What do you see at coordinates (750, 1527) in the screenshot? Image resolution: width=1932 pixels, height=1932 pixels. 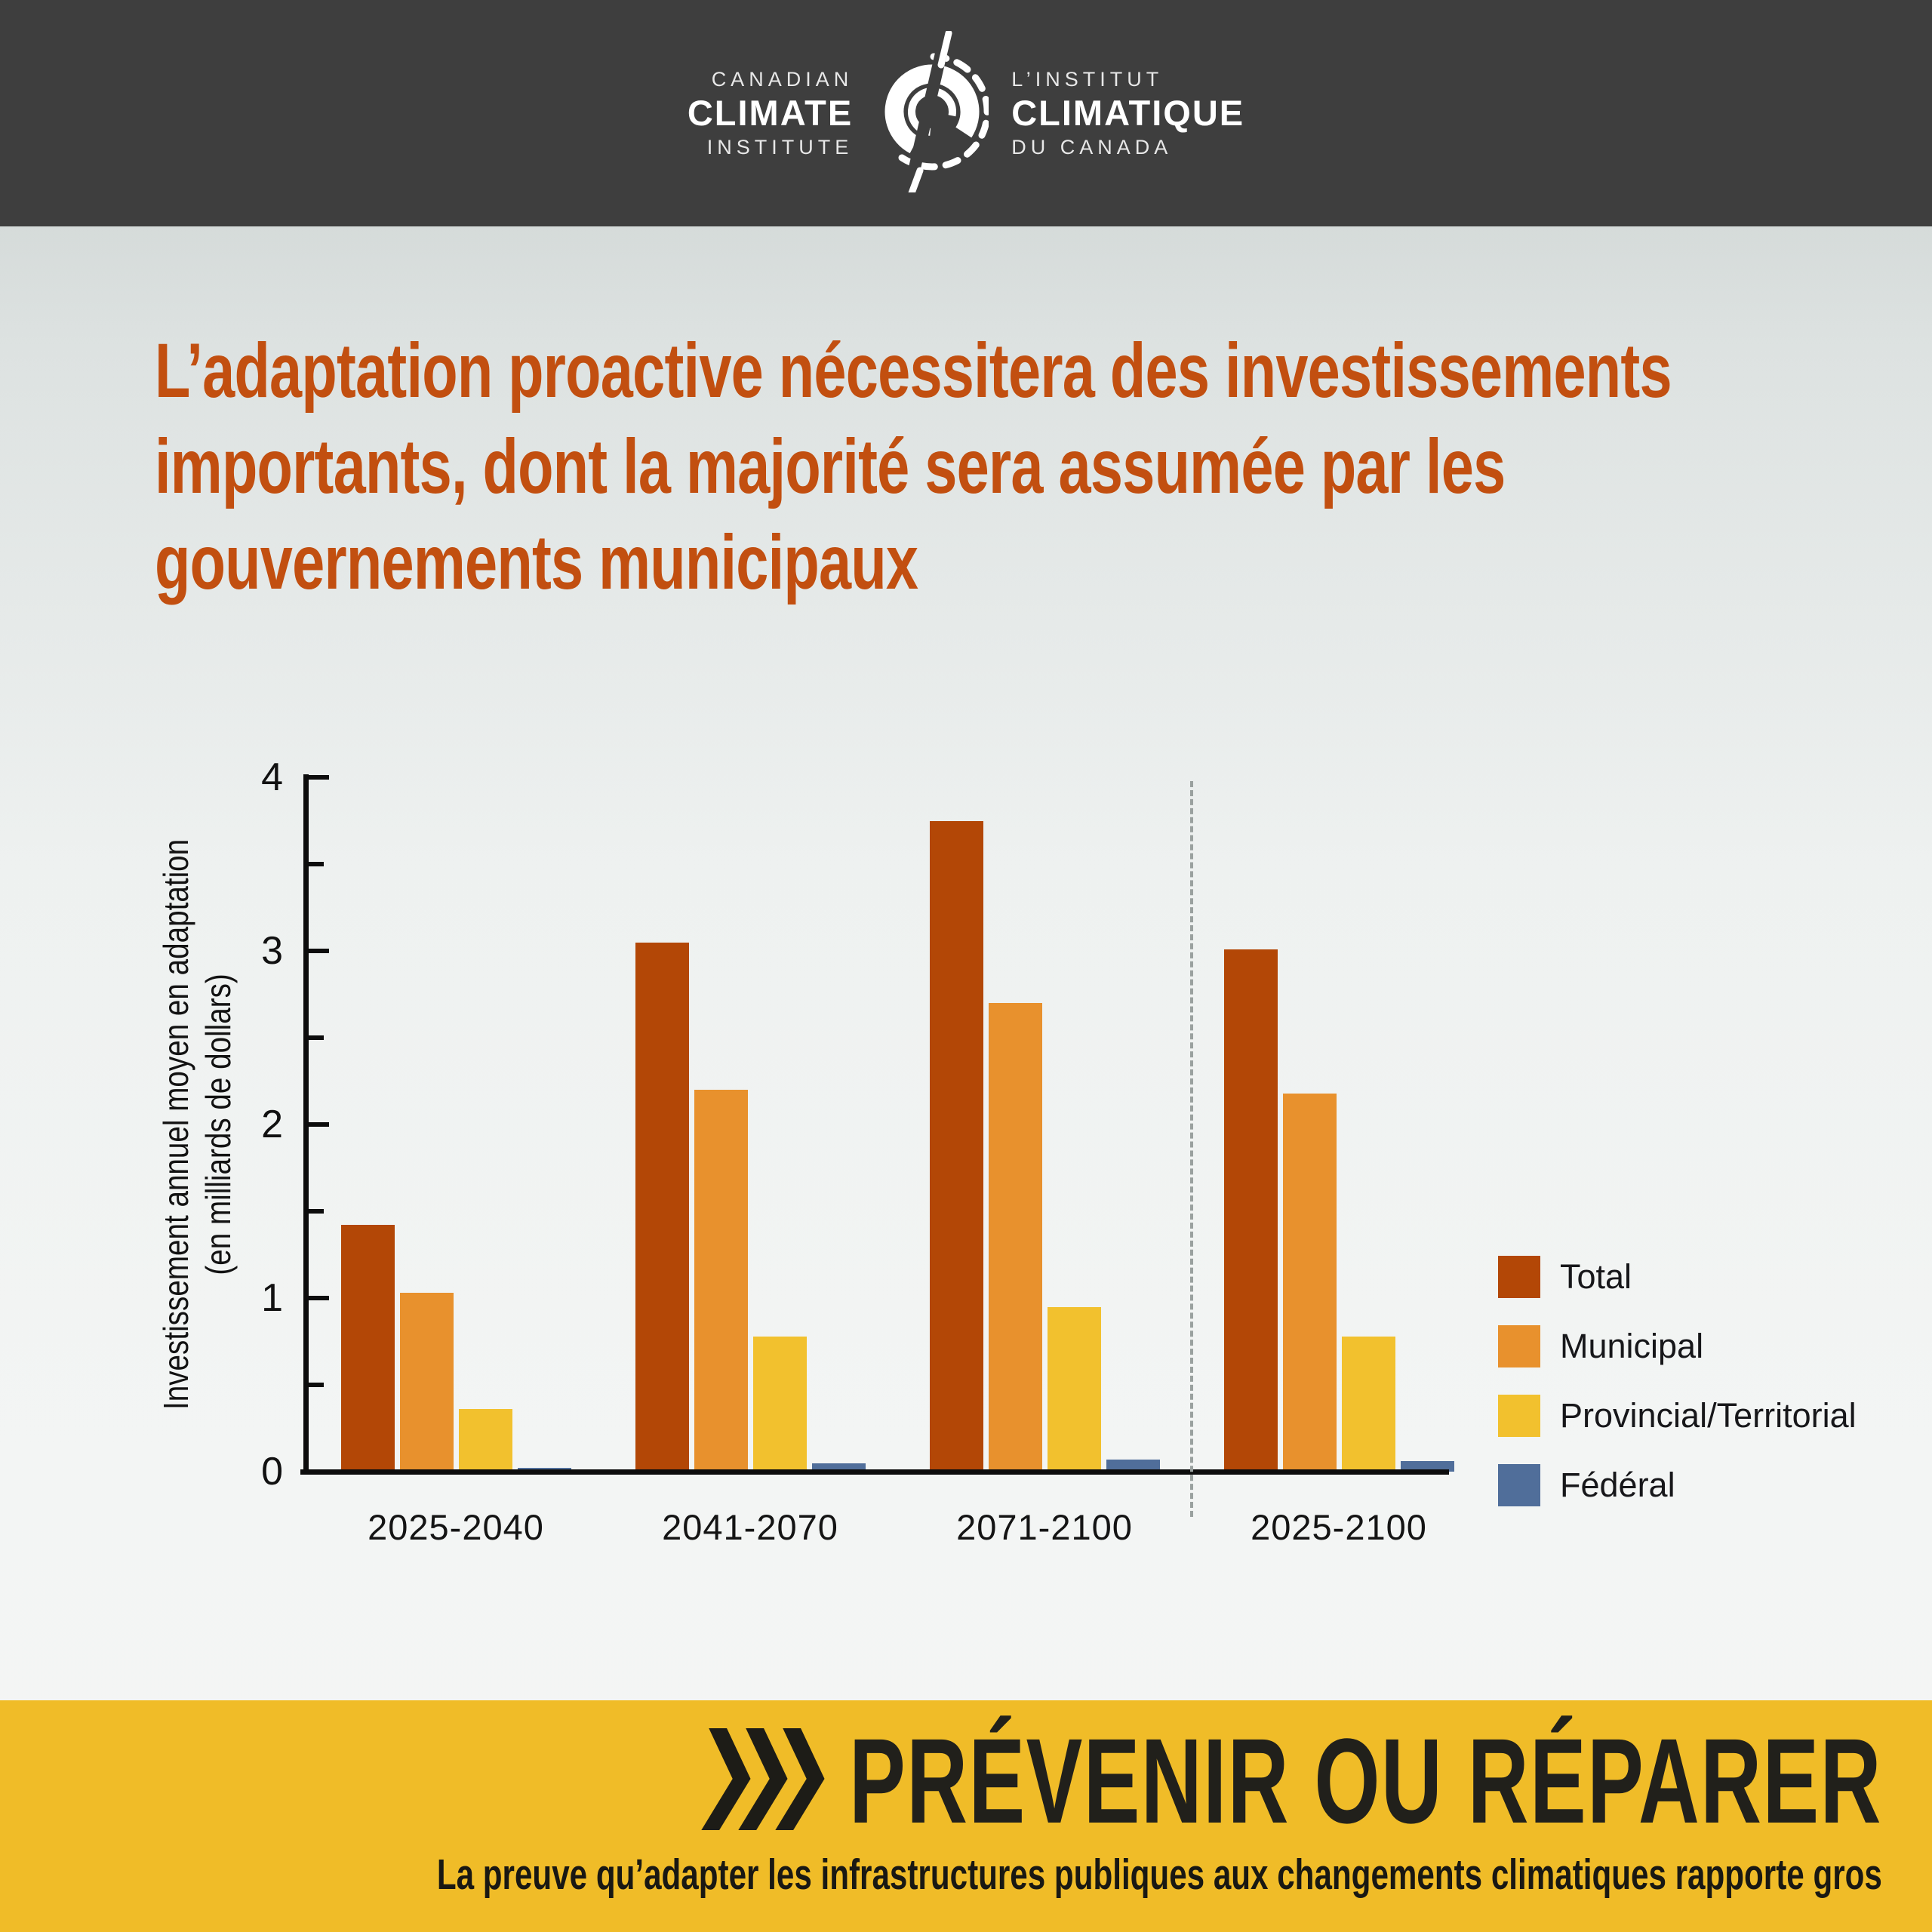 I see `x-category-label-2041-2070: 2041-2070` at bounding box center [750, 1527].